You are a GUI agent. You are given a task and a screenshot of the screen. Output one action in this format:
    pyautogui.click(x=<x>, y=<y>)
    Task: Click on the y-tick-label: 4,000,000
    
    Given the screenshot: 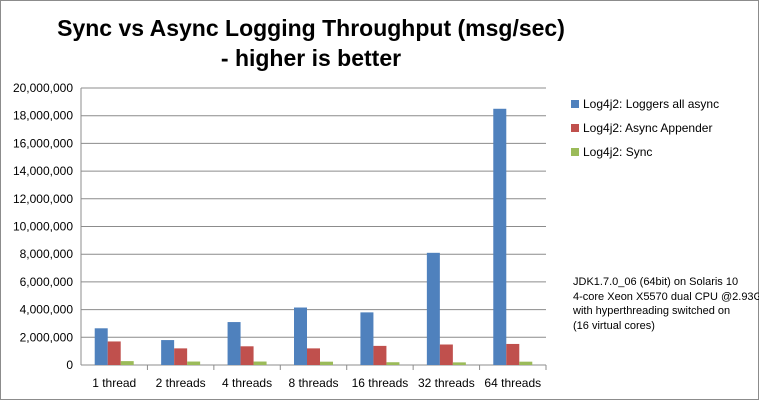 What is the action you would take?
    pyautogui.click(x=47, y=310)
    